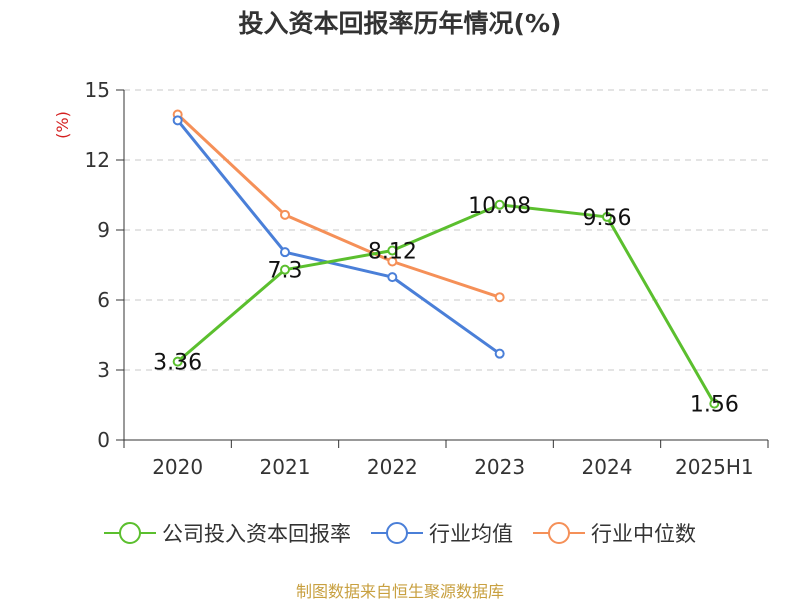 The image size is (800, 602). Describe the element at coordinates (400, 23) in the screenshot. I see `chart-title: 投入资本回报率历年情况(%)` at that location.